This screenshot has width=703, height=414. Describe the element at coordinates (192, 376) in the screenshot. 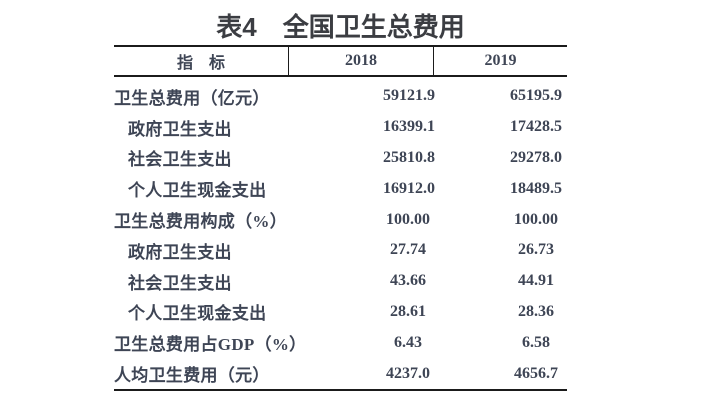

I see `row-indicator-label: 人均卫生费用（元）` at that location.